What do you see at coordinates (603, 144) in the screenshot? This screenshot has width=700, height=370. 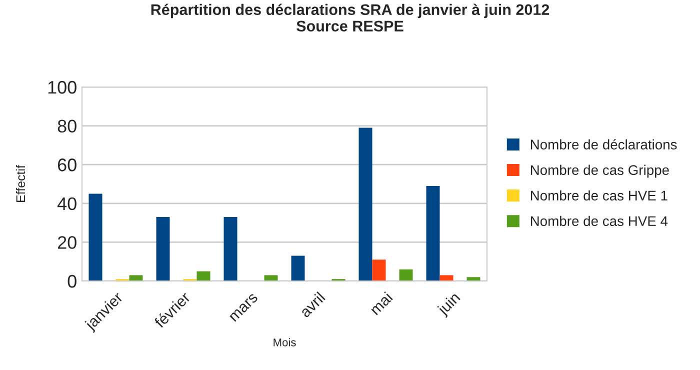 I see `legend-label: Nombre de déclarations` at bounding box center [603, 144].